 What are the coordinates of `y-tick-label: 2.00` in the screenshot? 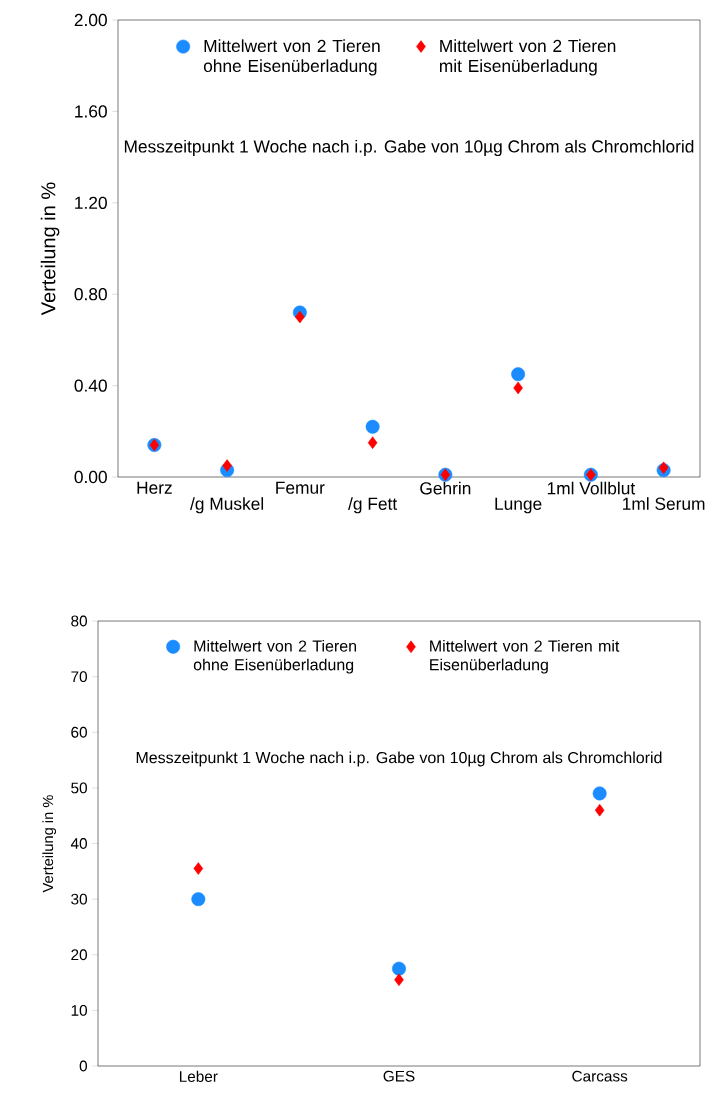 It's located at (90, 20).